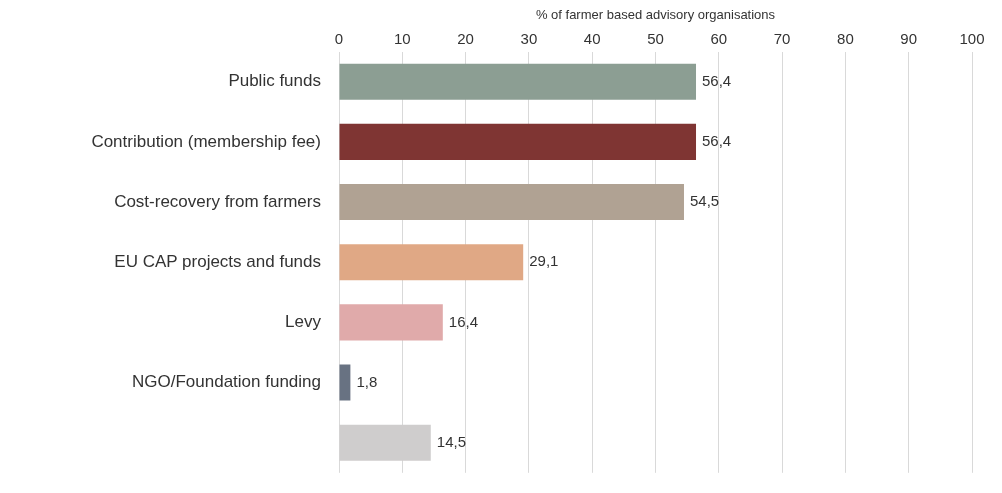  I want to click on x-axis-title: % of farmer based advisory organisations, so click(655, 15).